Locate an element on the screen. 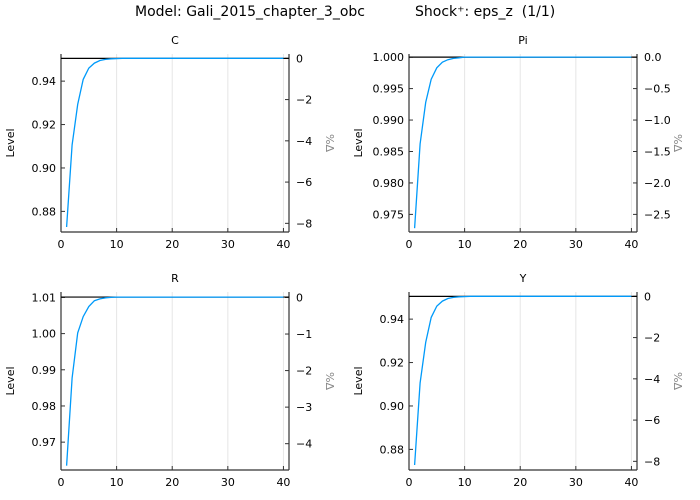 Image resolution: width=700 pixels, height=500 pixels. y-tick-label: 0.985 is located at coordinates (389, 151).